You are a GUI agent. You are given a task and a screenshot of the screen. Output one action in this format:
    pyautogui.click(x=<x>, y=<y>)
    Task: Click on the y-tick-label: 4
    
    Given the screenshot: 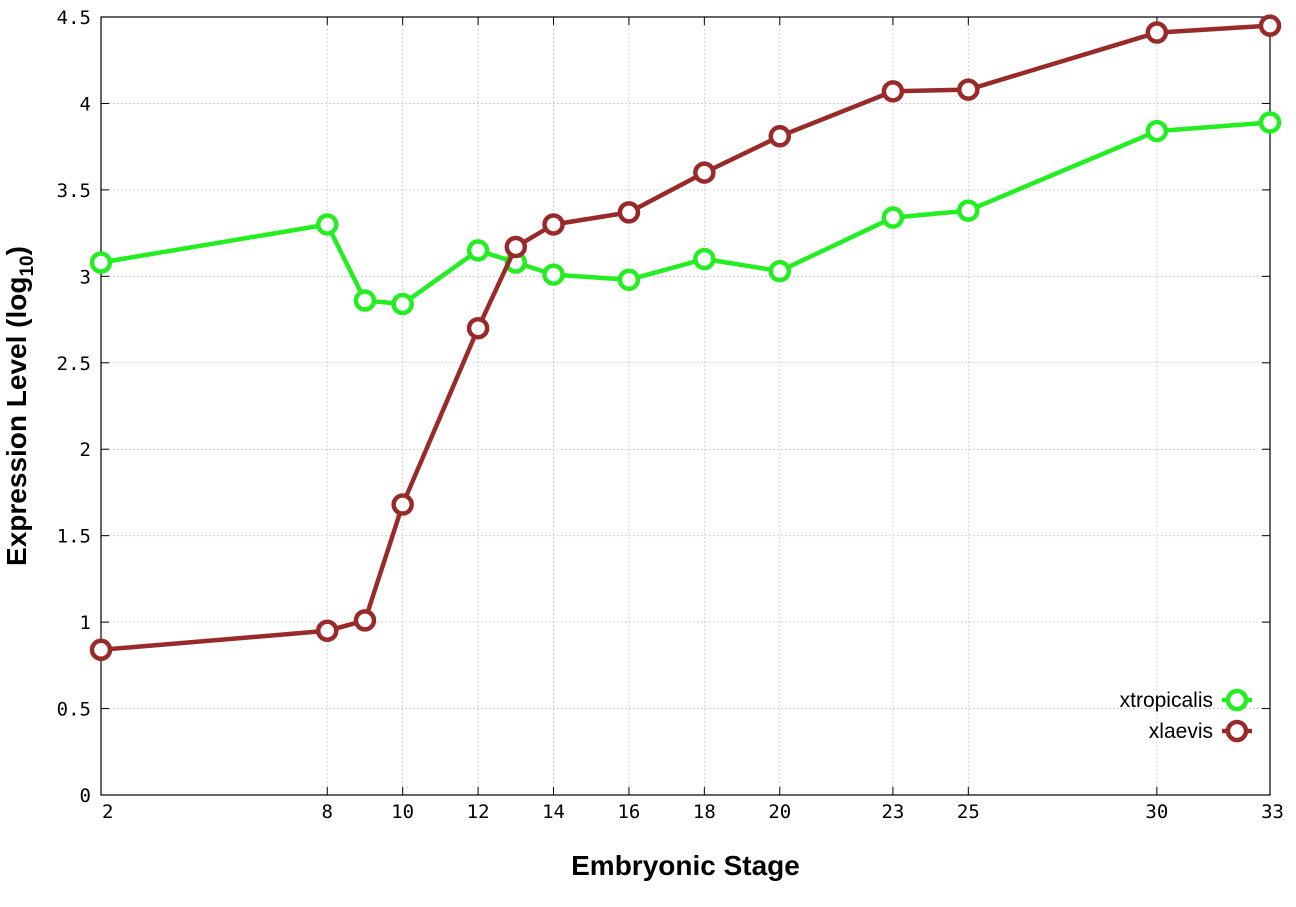 What is the action you would take?
    pyautogui.click(x=85, y=104)
    